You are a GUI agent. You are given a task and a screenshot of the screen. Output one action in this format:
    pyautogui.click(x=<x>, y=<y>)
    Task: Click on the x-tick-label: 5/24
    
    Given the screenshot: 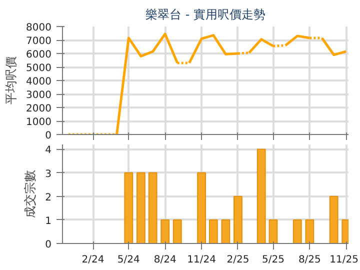 What is the action you would take?
    pyautogui.click(x=128, y=260)
    